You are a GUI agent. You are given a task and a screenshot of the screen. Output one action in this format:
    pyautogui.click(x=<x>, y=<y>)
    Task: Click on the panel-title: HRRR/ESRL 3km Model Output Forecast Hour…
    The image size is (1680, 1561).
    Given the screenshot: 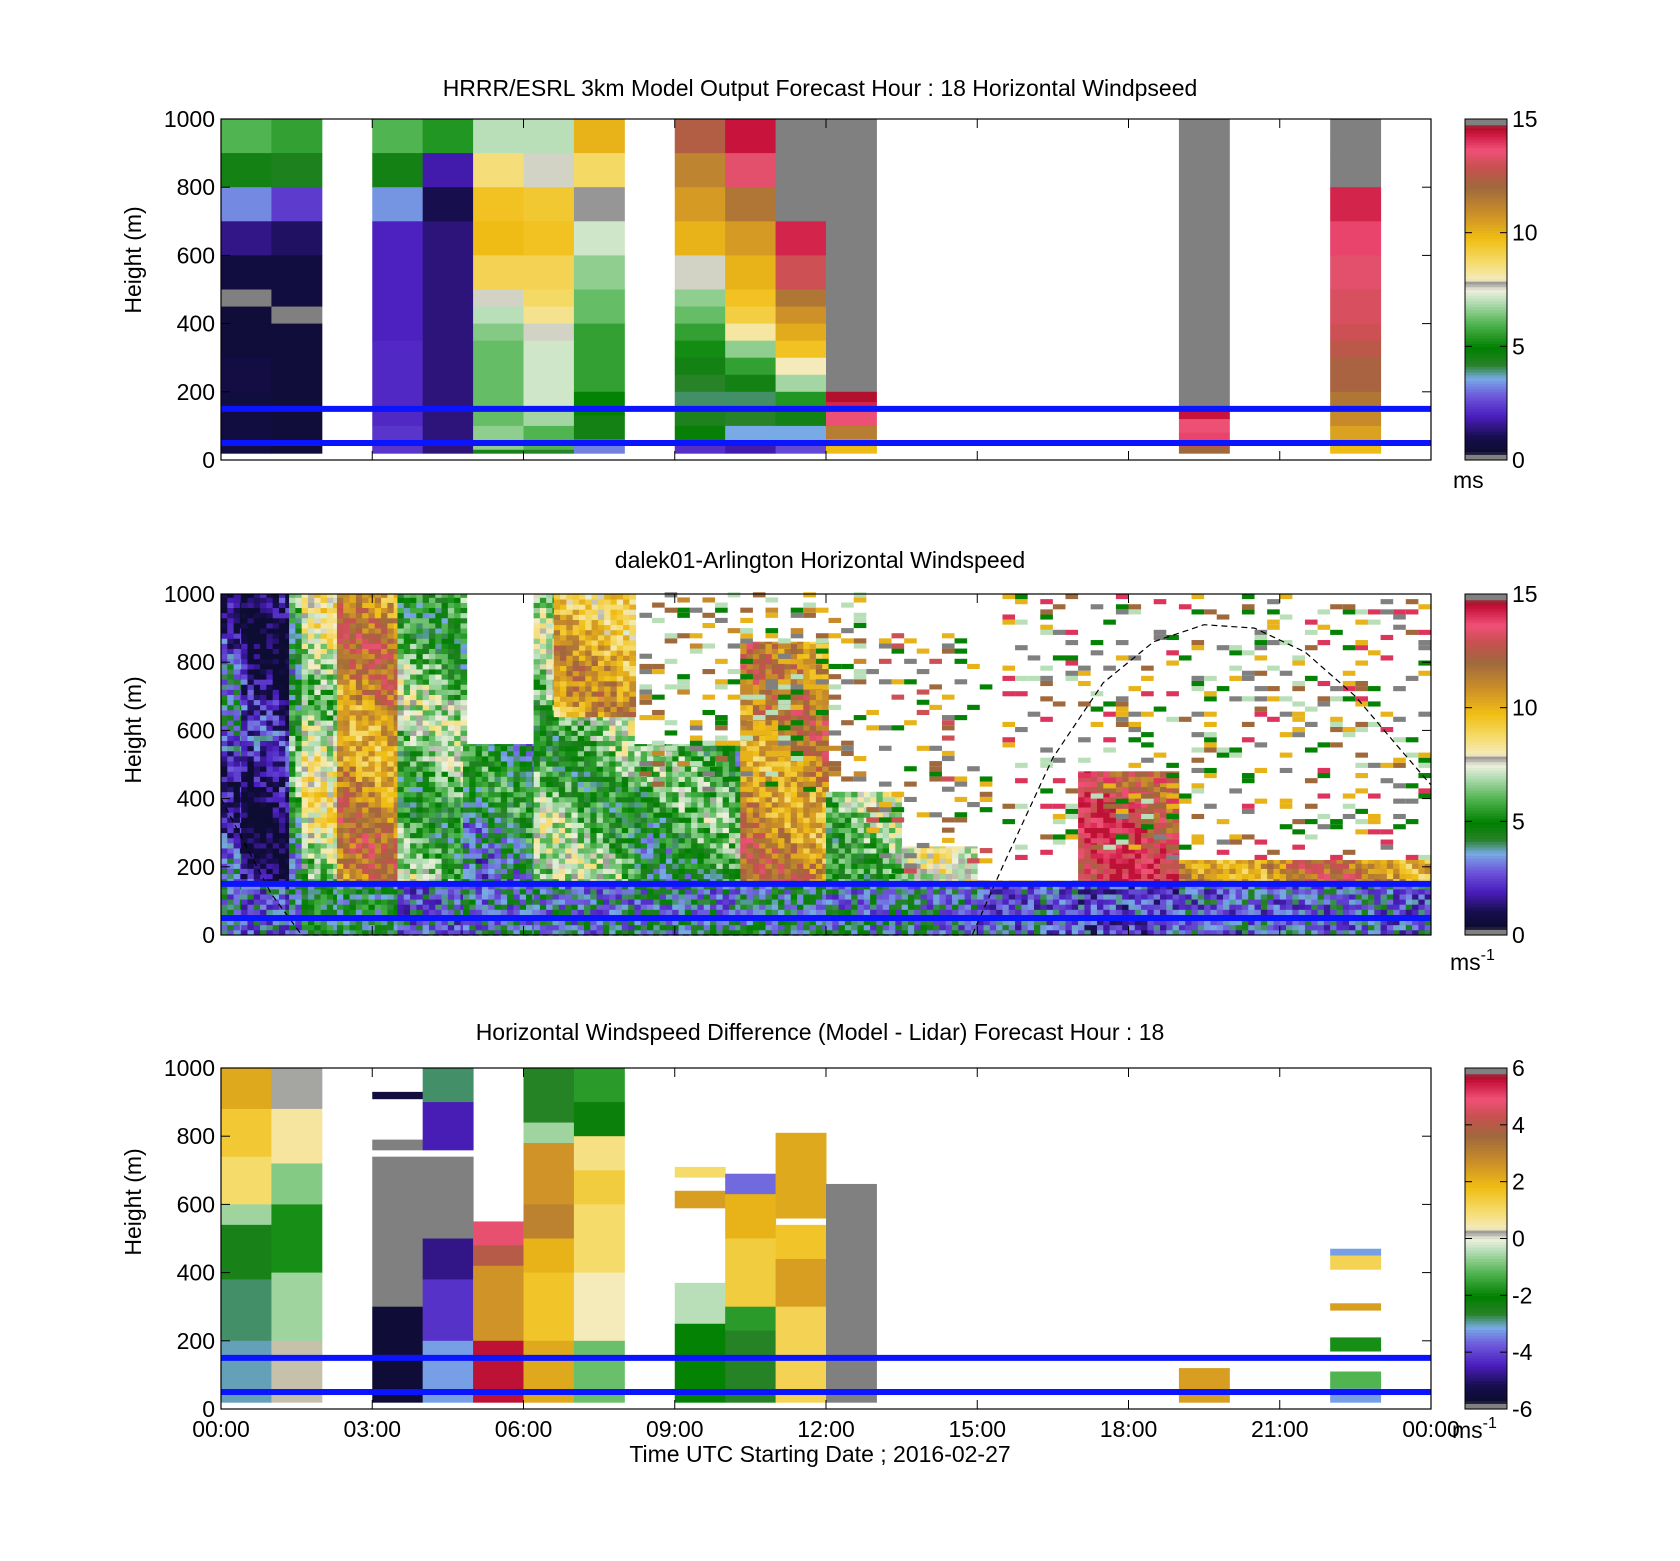 What is the action you would take?
    pyautogui.click(x=820, y=88)
    